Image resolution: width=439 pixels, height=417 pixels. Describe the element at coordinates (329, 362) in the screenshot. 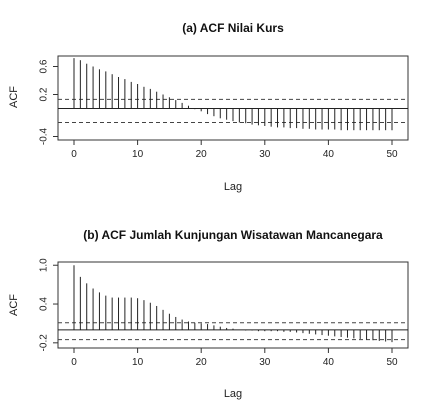

I see `chart-b-x-tick-label: 40` at that location.